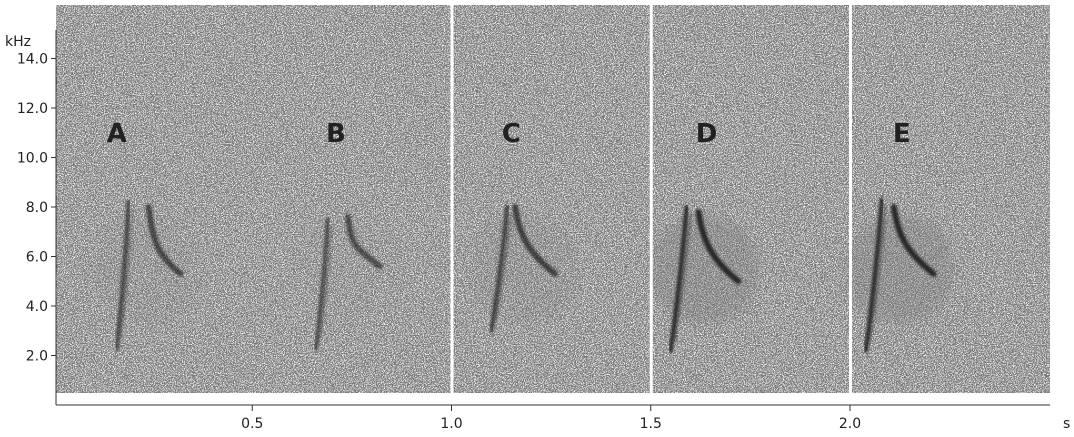  I want to click on call-D, so click(704, 278).